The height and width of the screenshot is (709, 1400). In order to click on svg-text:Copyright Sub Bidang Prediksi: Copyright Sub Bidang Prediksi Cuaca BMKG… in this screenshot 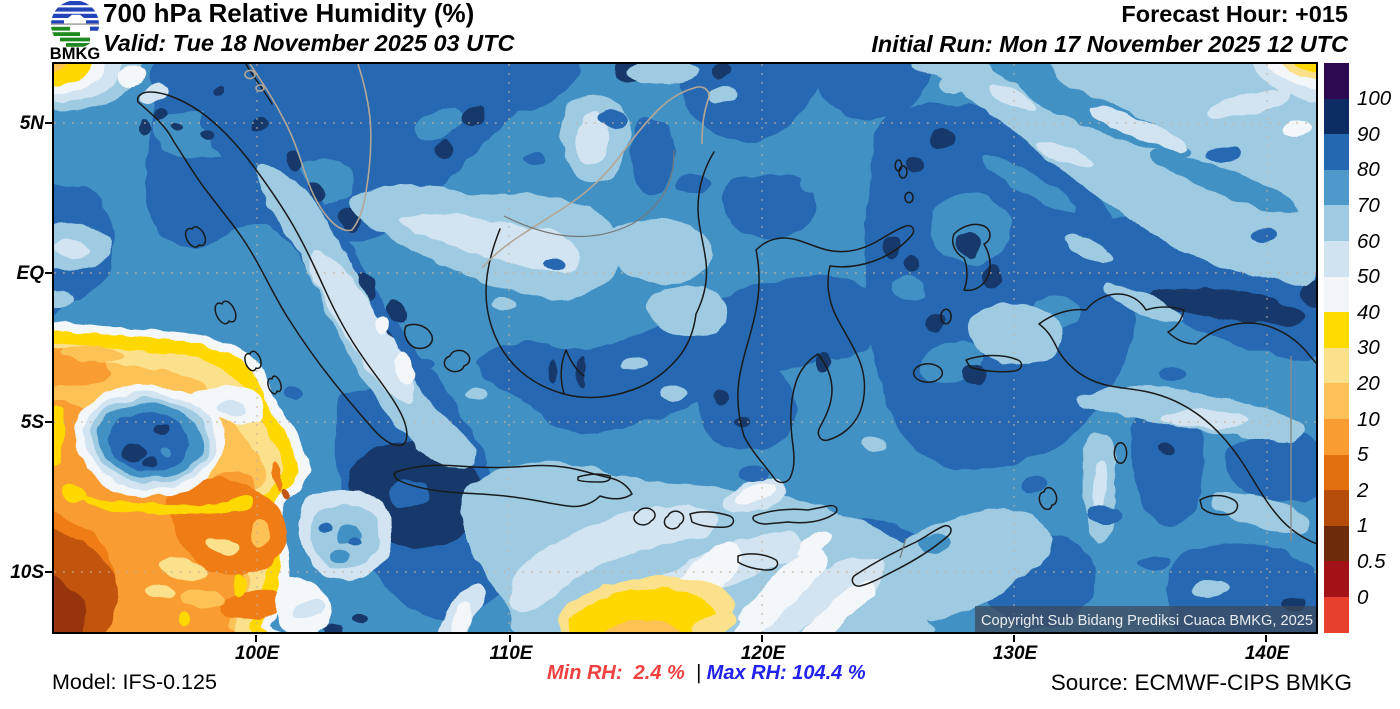, I will do `click(1147, 621)`.